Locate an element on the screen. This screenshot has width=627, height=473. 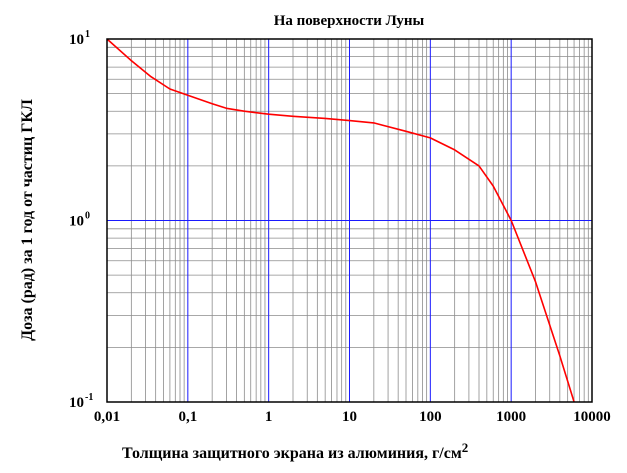
x-tick-label: 1000 is located at coordinates (511, 417).